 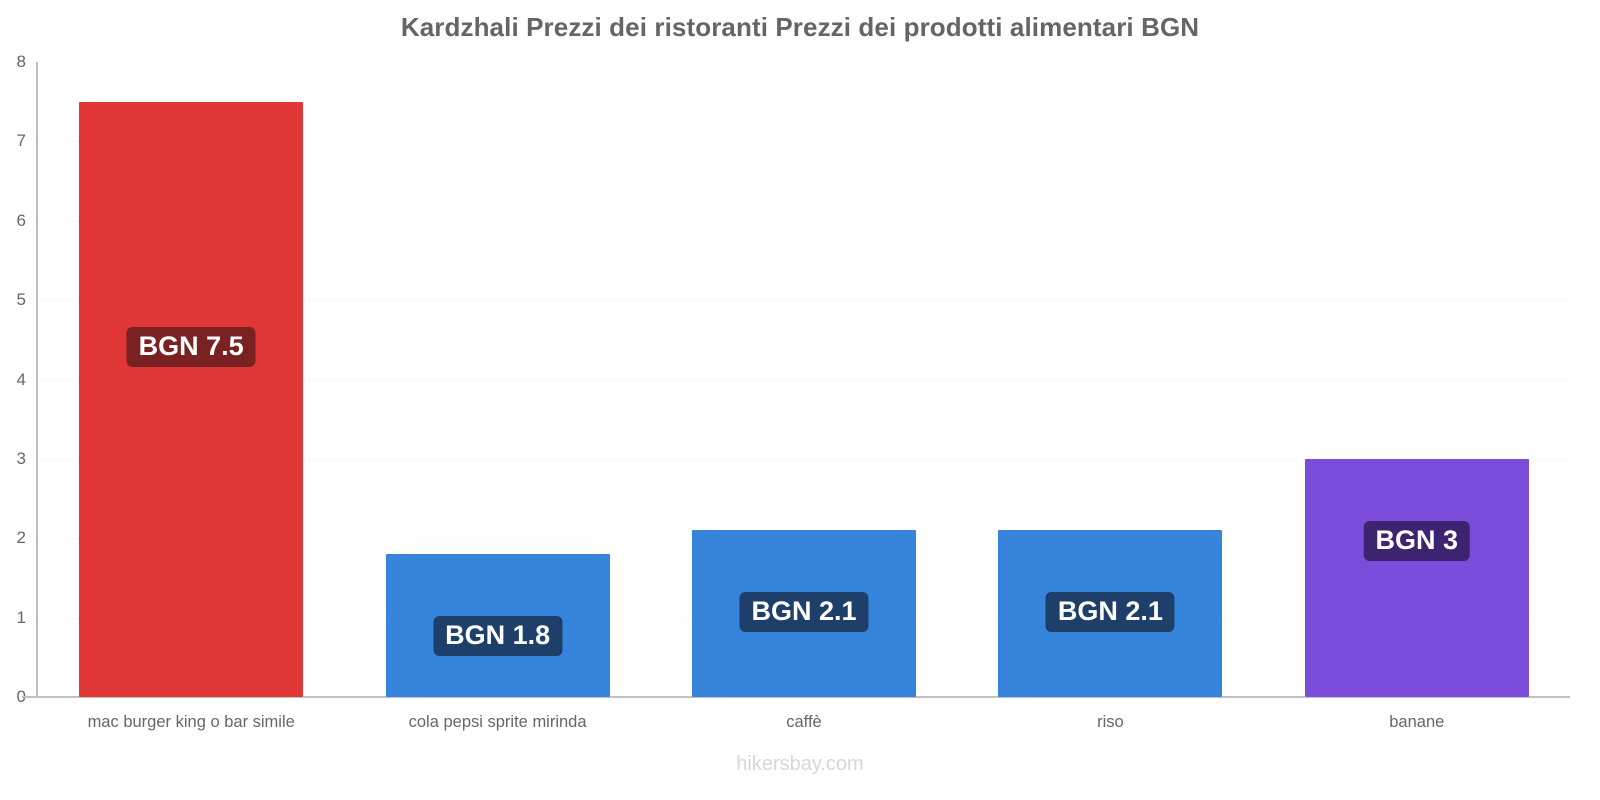 I want to click on y-axis-tick-label: 7, so click(x=21, y=141).